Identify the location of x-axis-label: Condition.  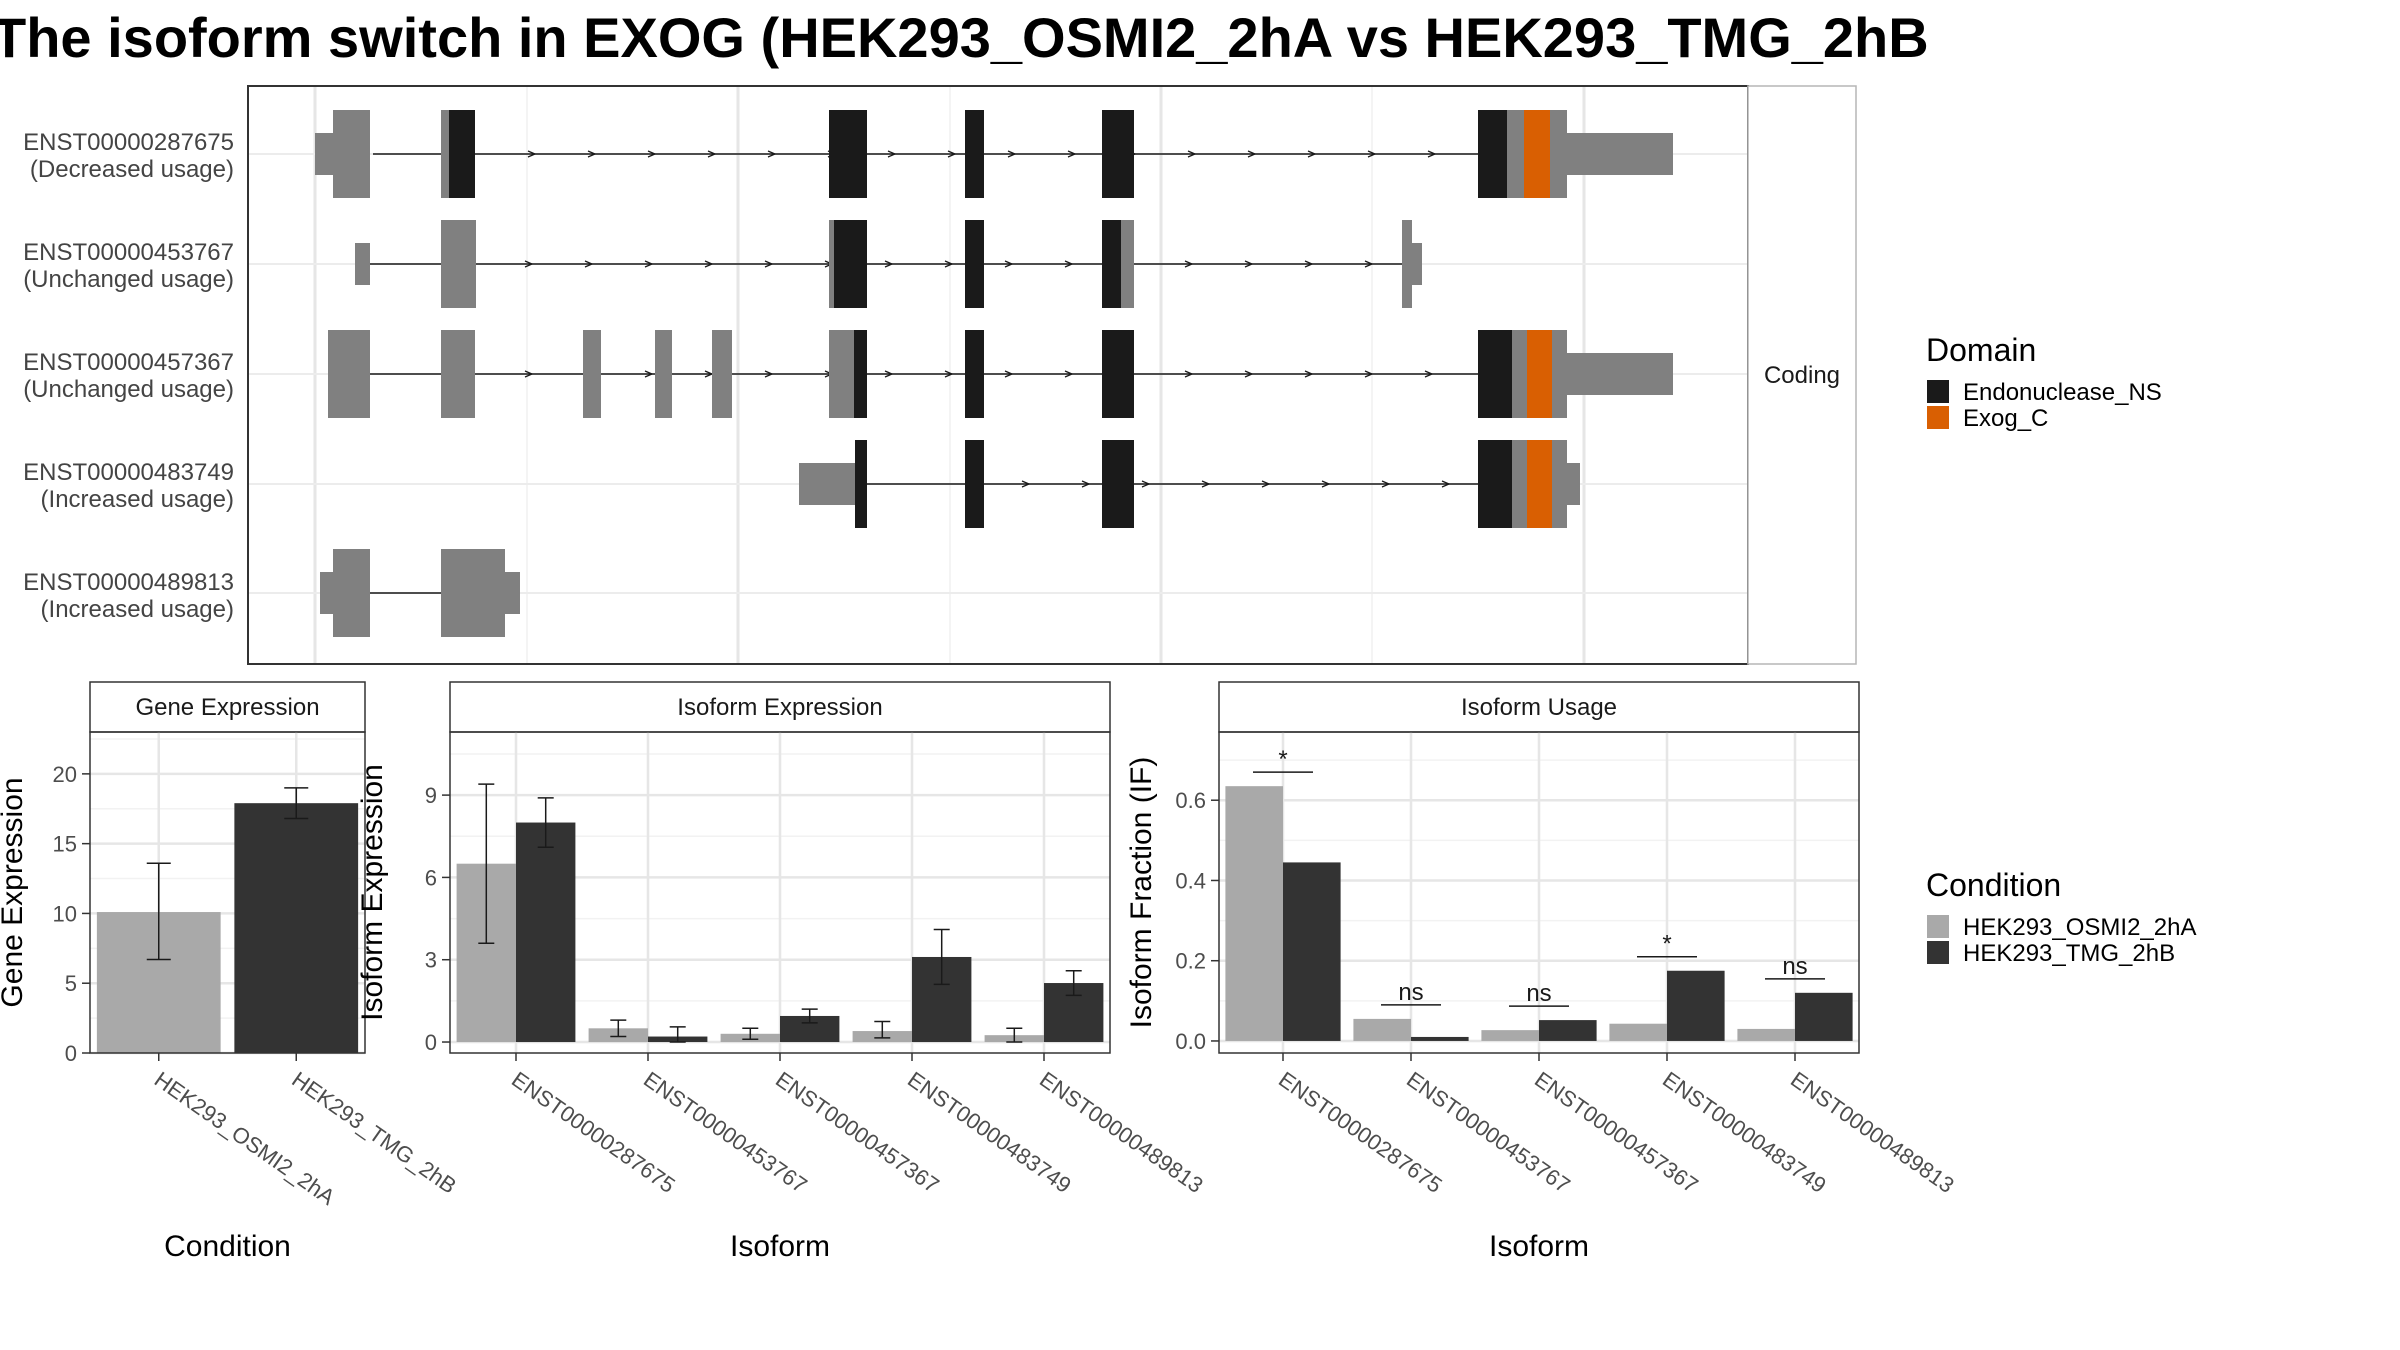
(227, 1246).